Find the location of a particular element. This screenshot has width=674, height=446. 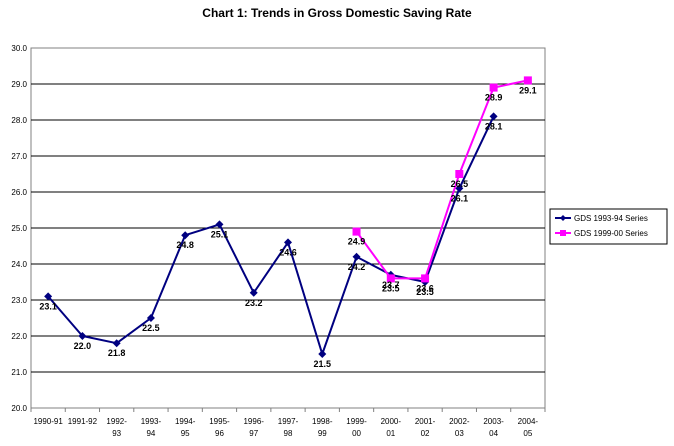

legend: GDS 1993-94 Series GDS 1999-00 Series is located at coordinates (608, 226).